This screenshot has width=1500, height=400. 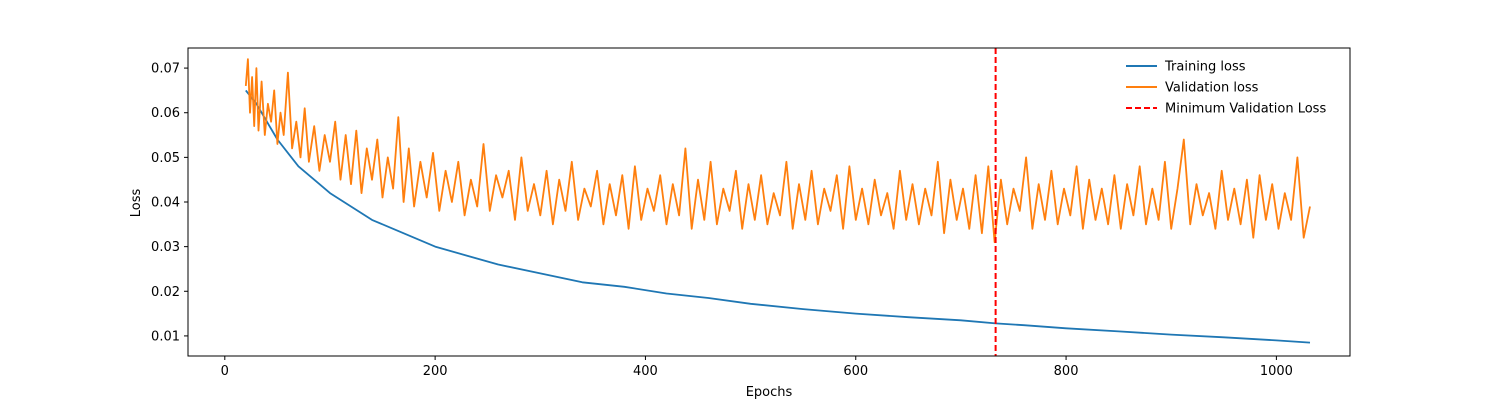 What do you see at coordinates (136, 203) in the screenshot?
I see `y-axis-label: Loss` at bounding box center [136, 203].